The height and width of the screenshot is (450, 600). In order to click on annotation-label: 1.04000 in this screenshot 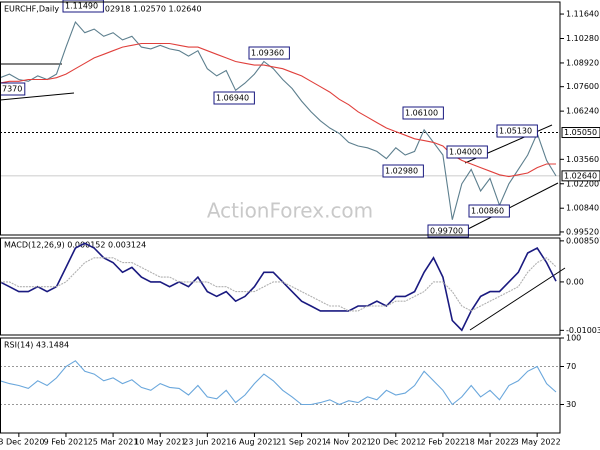, I will do `click(465, 152)`.